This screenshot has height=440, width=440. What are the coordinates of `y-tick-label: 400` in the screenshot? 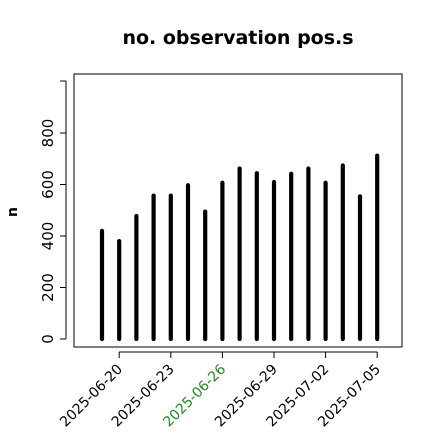 It's located at (48, 236).